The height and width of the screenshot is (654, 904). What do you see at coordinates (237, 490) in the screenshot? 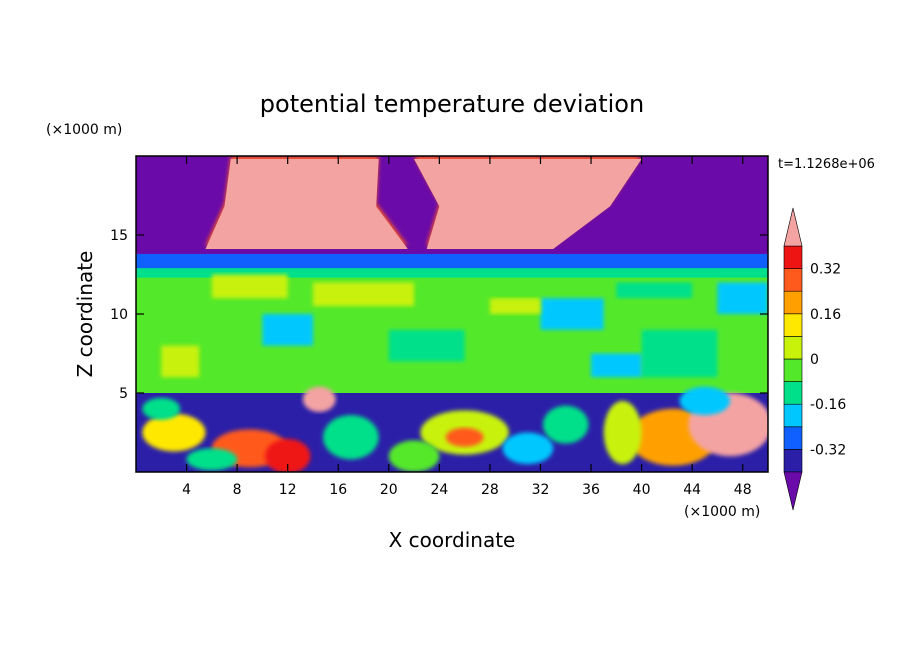
I see `x-tick-label: 8` at bounding box center [237, 490].